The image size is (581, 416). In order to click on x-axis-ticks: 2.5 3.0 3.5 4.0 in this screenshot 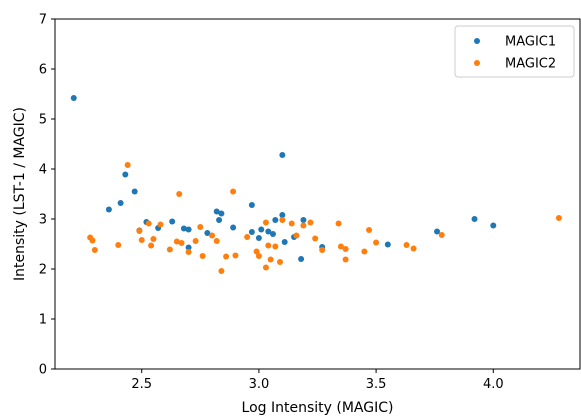, I will do `click(317, 380)`.